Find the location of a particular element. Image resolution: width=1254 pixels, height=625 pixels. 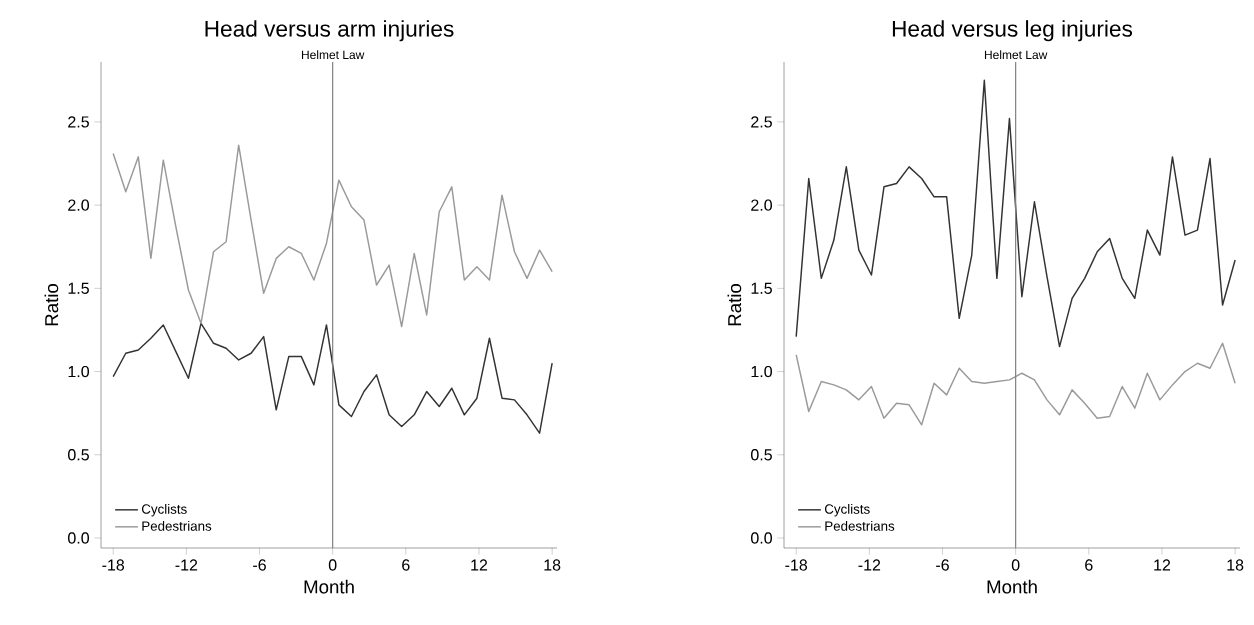

chart-title: Head versus leg injuries is located at coordinates (1012, 31).